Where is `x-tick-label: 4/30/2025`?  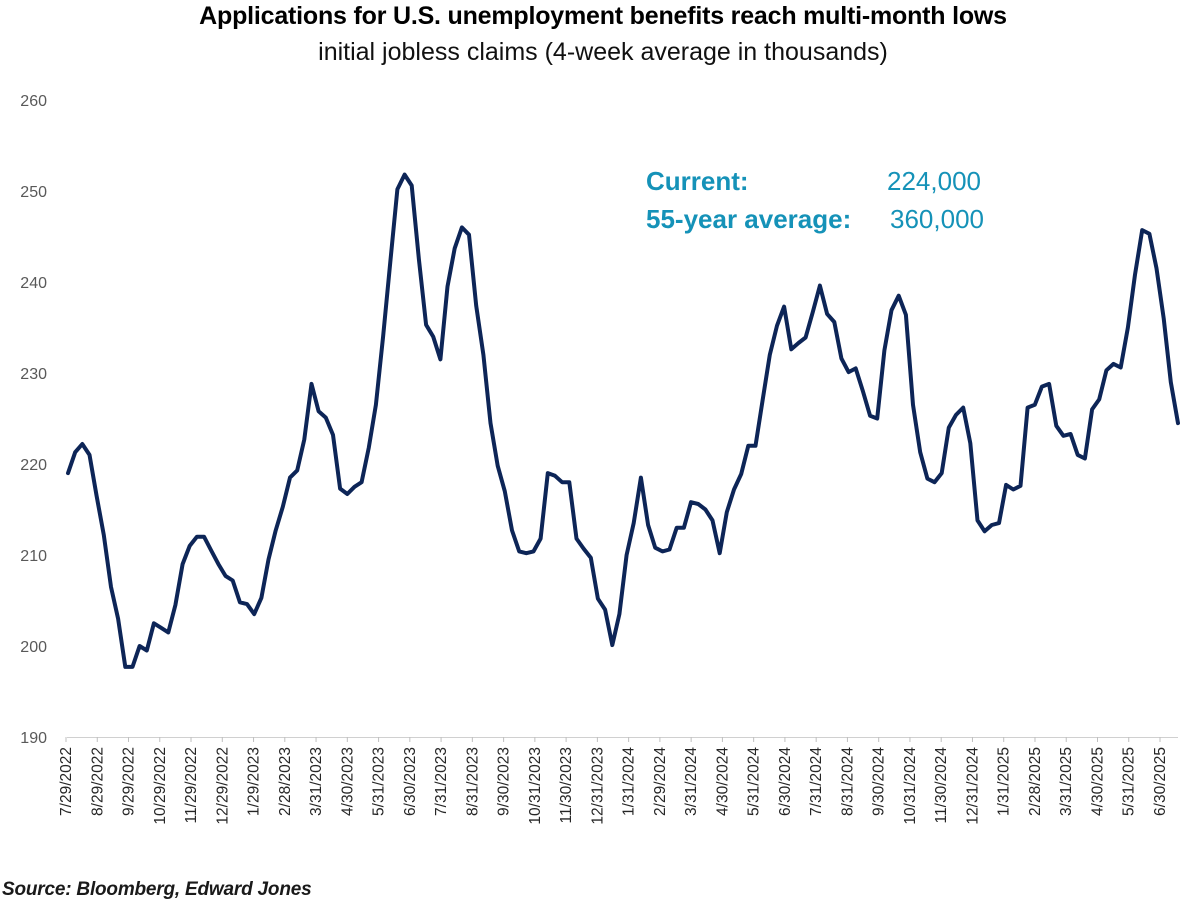 x-tick-label: 4/30/2025 is located at coordinates (1097, 781).